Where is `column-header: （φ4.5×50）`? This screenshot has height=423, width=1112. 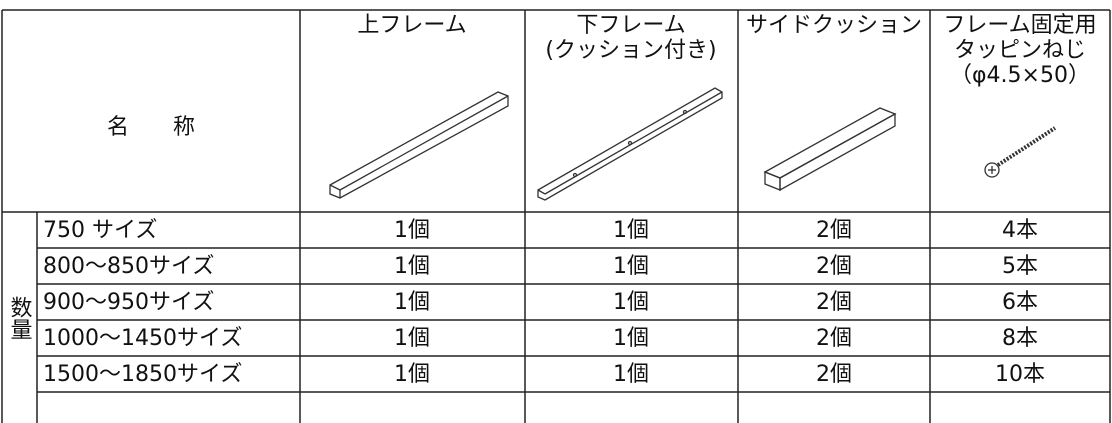
column-header: （φ4.5×50） is located at coordinates (1020, 75).